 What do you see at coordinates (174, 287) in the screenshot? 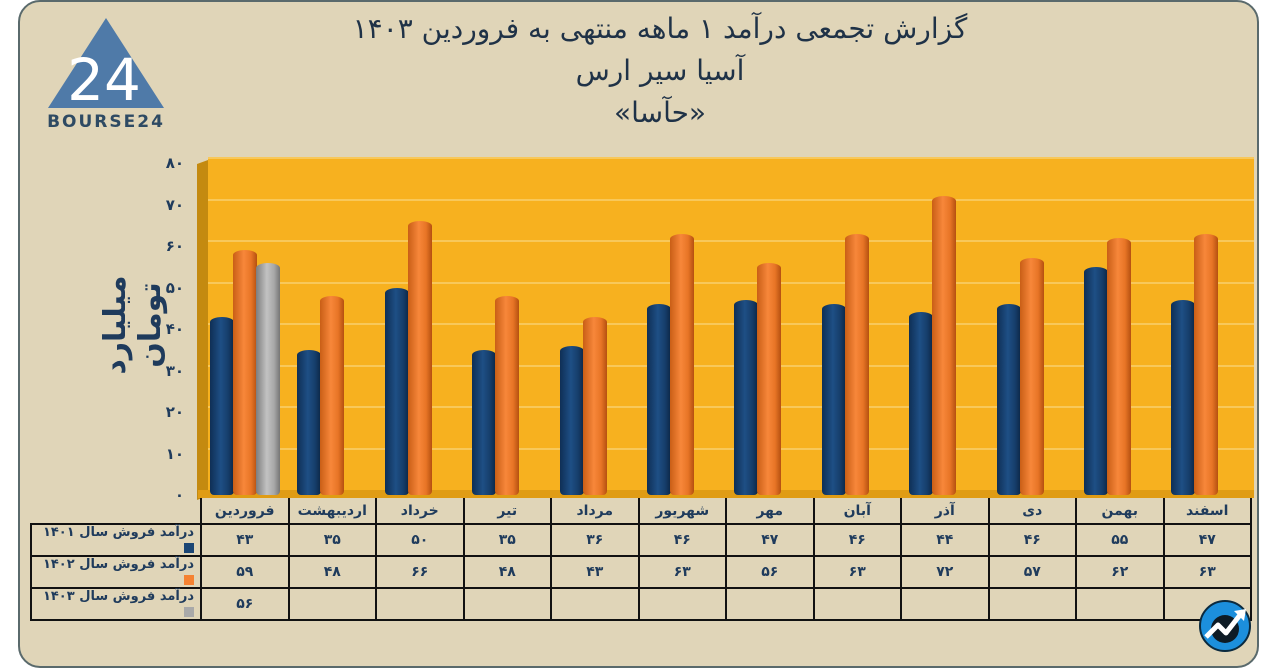
I see `y-tick: ۵۰` at bounding box center [174, 287].